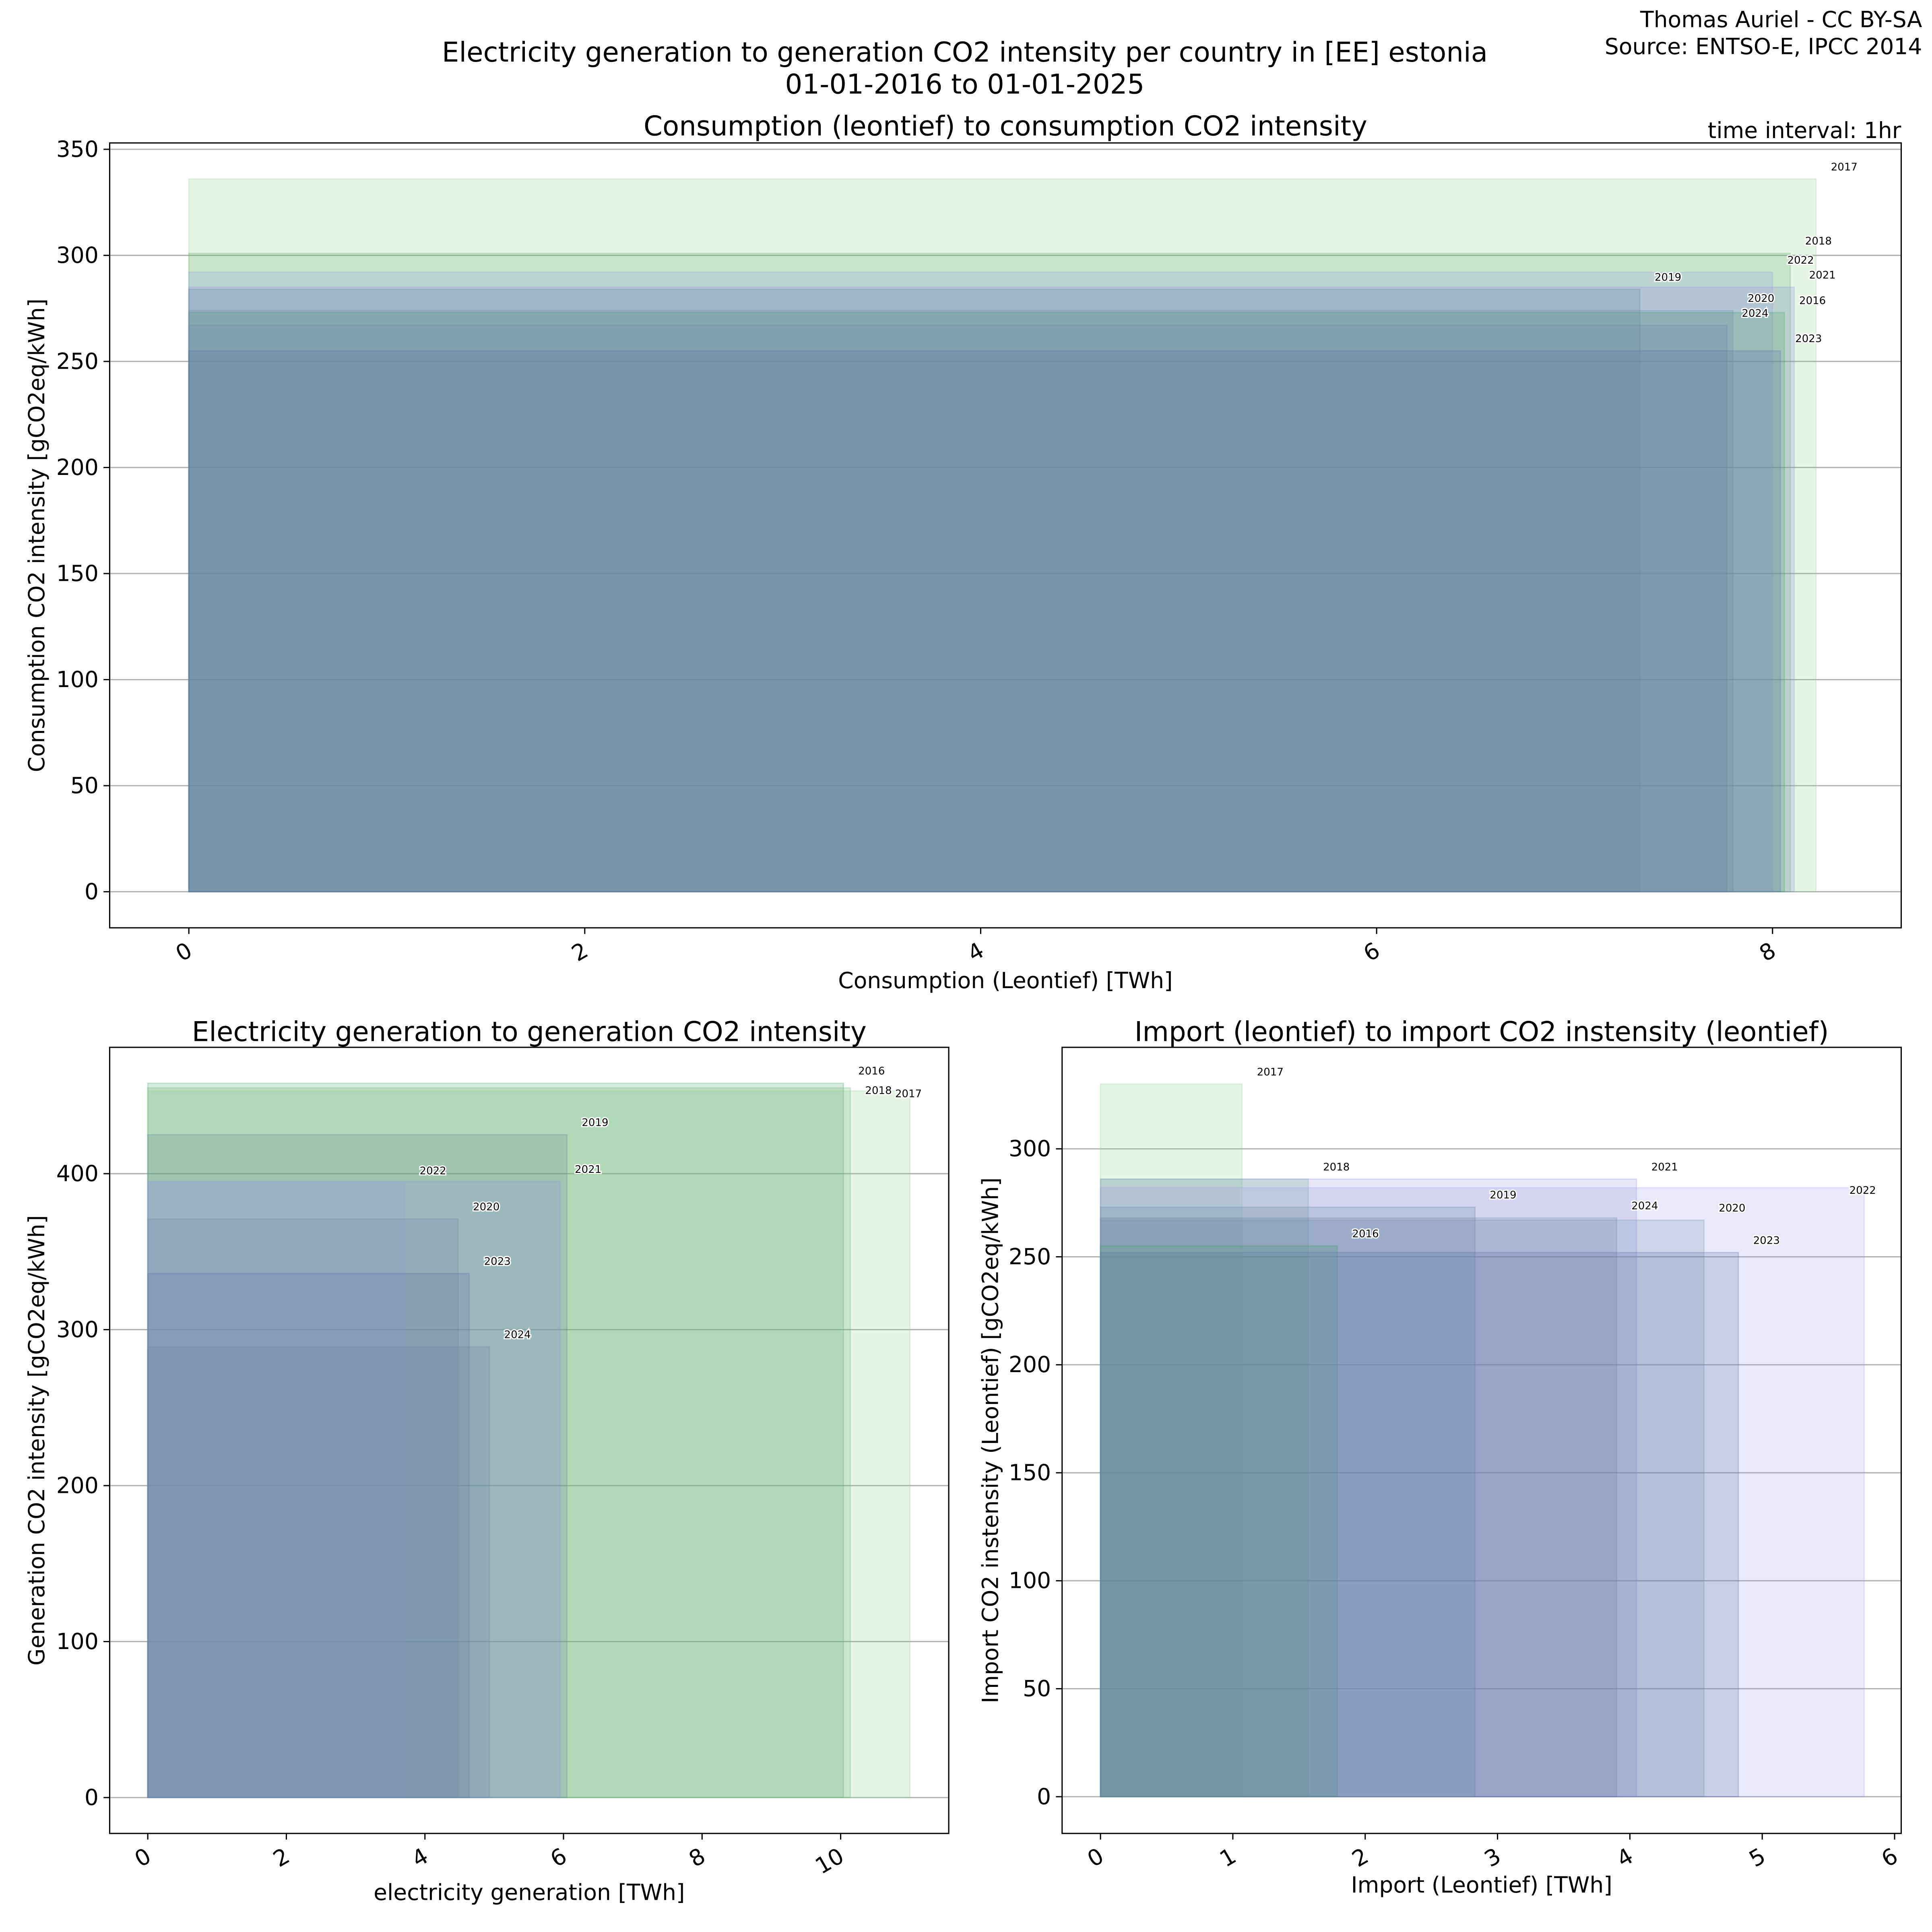 The image size is (1932, 1932). I want to click on x-tick-label: 5, so click(1757, 1857).